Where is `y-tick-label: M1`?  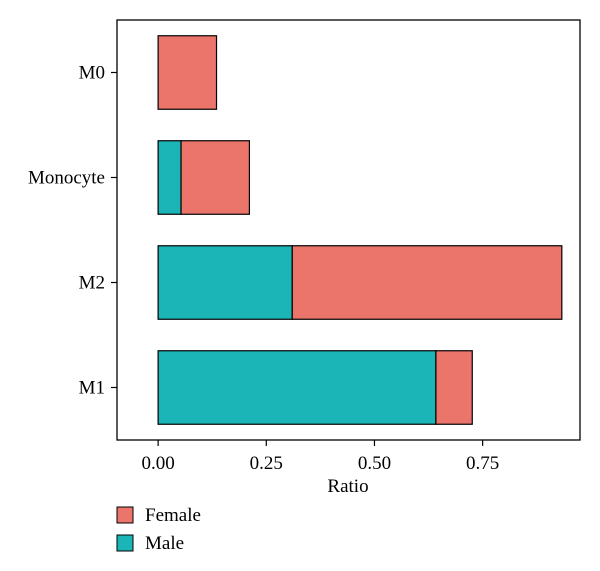
y-tick-label: M1 is located at coordinates (92, 388).